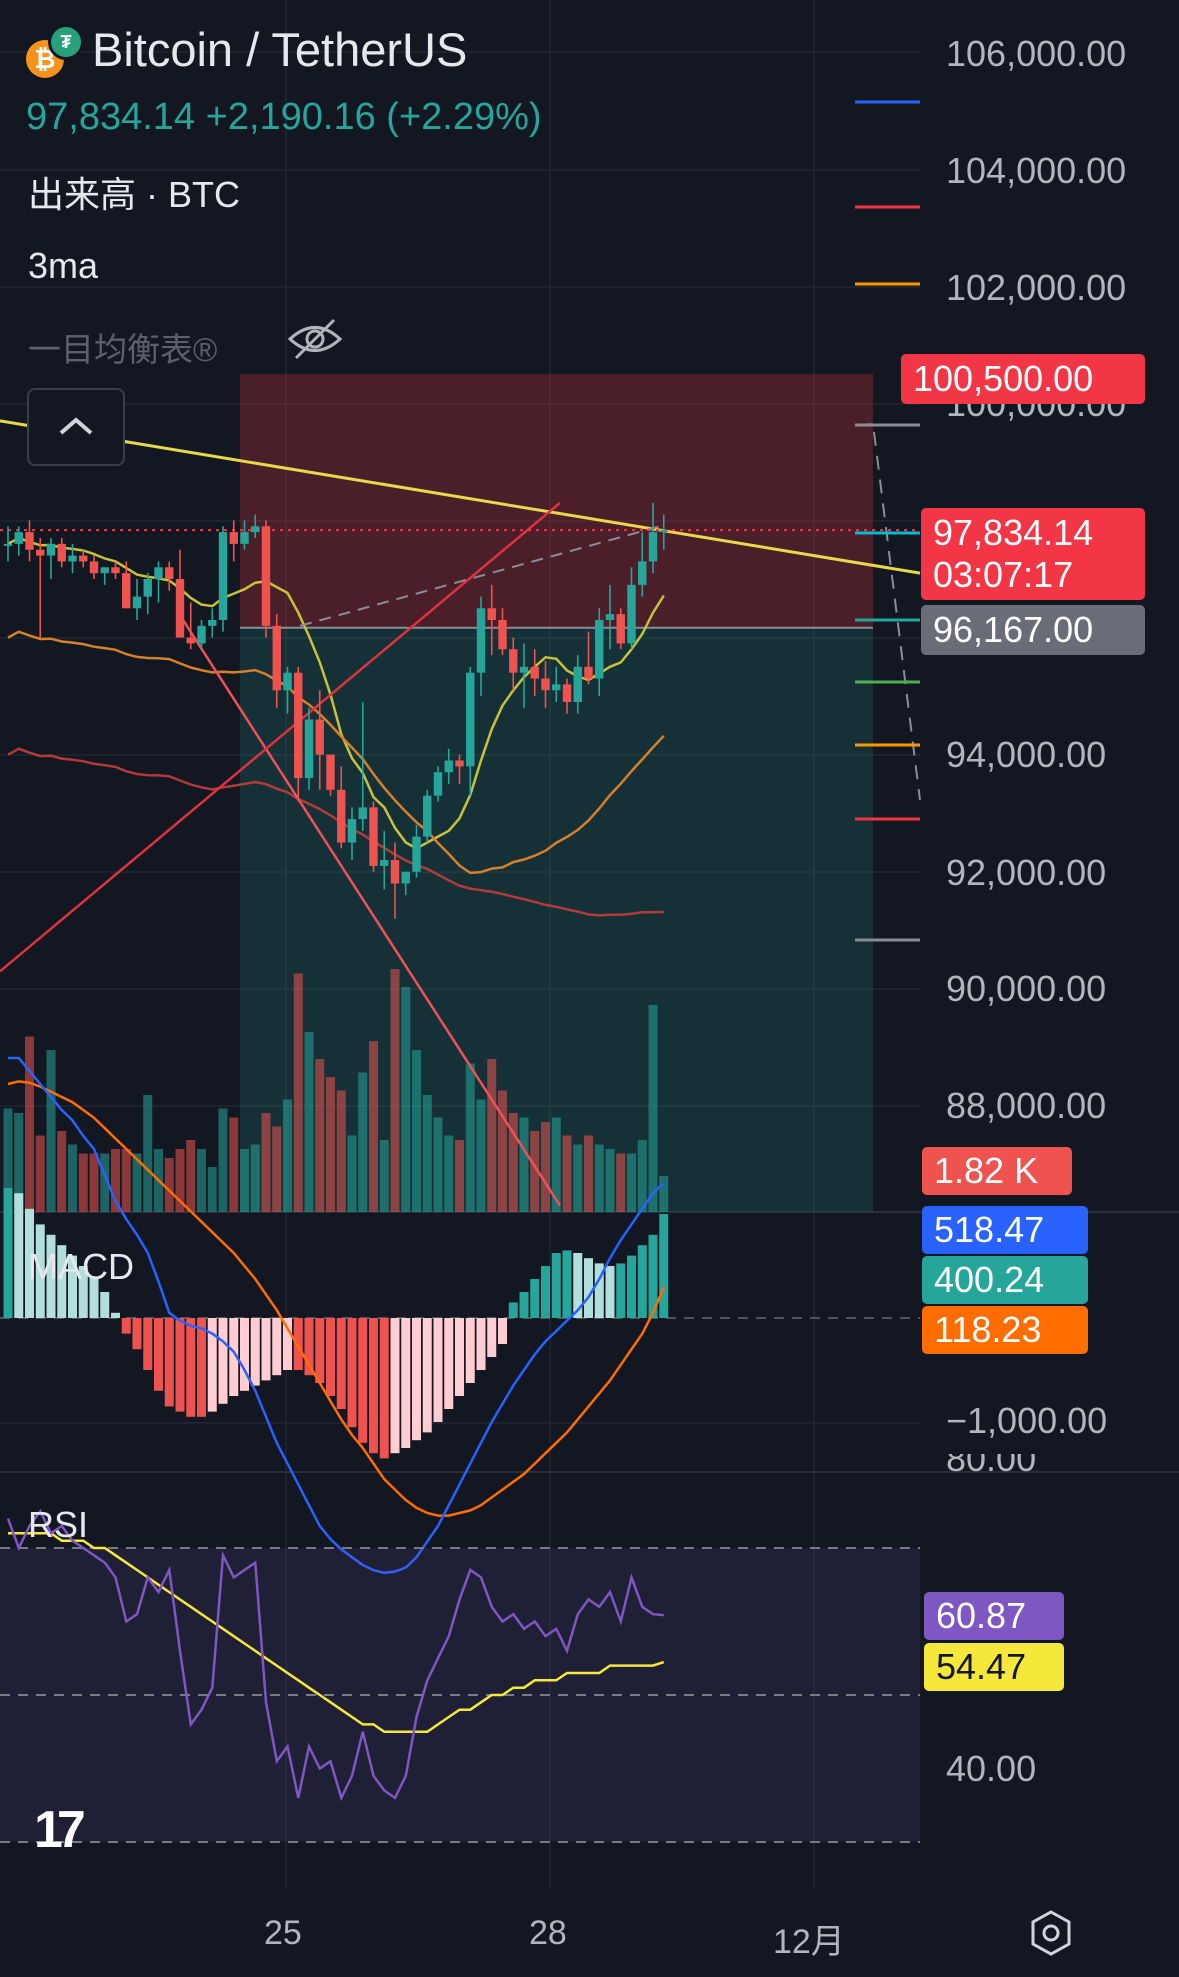 The image size is (1179, 1977). I want to click on ichimoku-indicator-label: 一目均衡表®, so click(123, 349).